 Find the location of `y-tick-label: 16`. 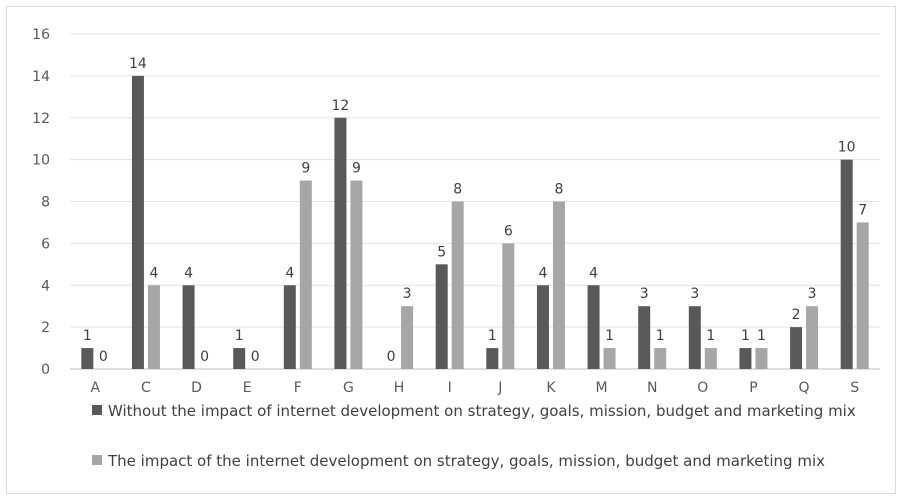

y-tick-label: 16 is located at coordinates (41, 35).